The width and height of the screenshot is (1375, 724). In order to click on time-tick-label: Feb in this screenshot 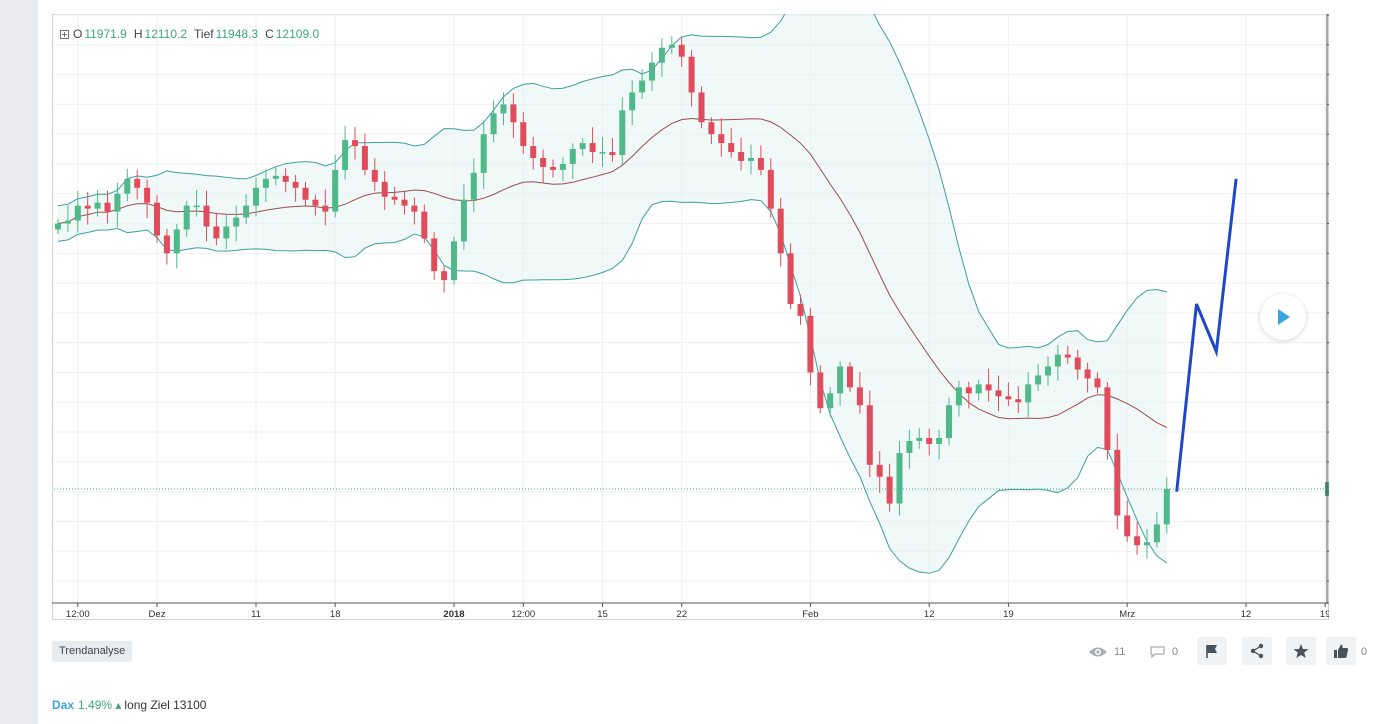, I will do `click(810, 614)`.